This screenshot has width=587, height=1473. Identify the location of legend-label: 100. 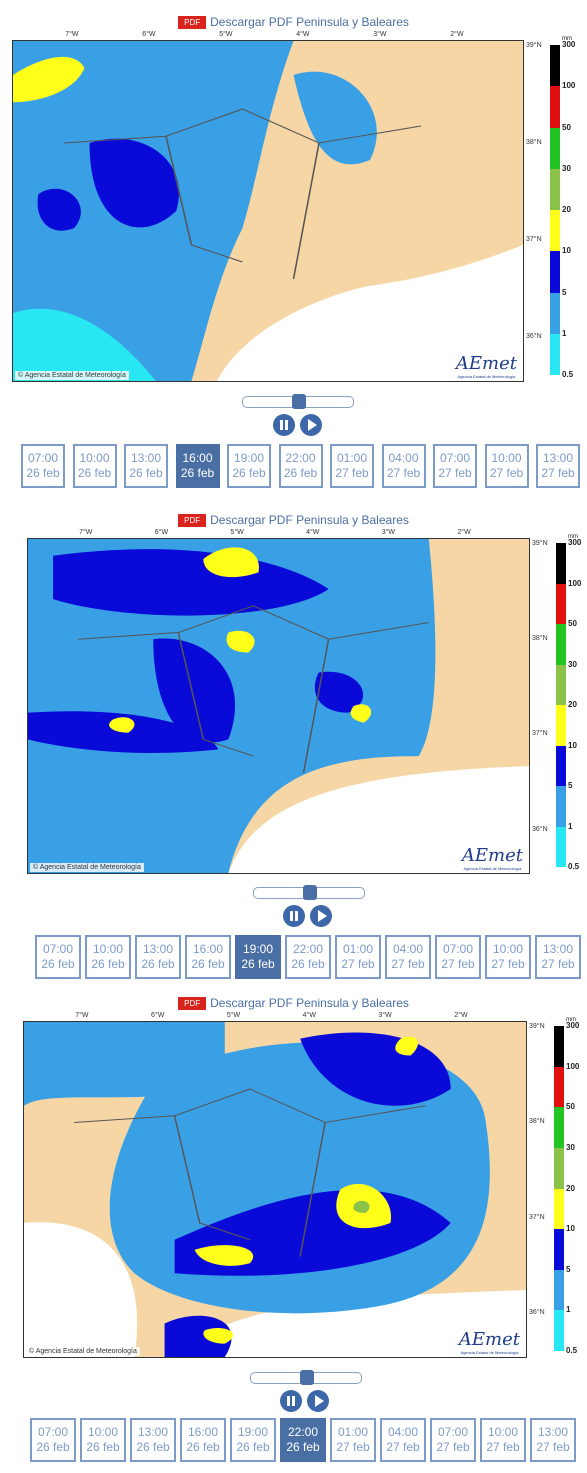
(573, 1066).